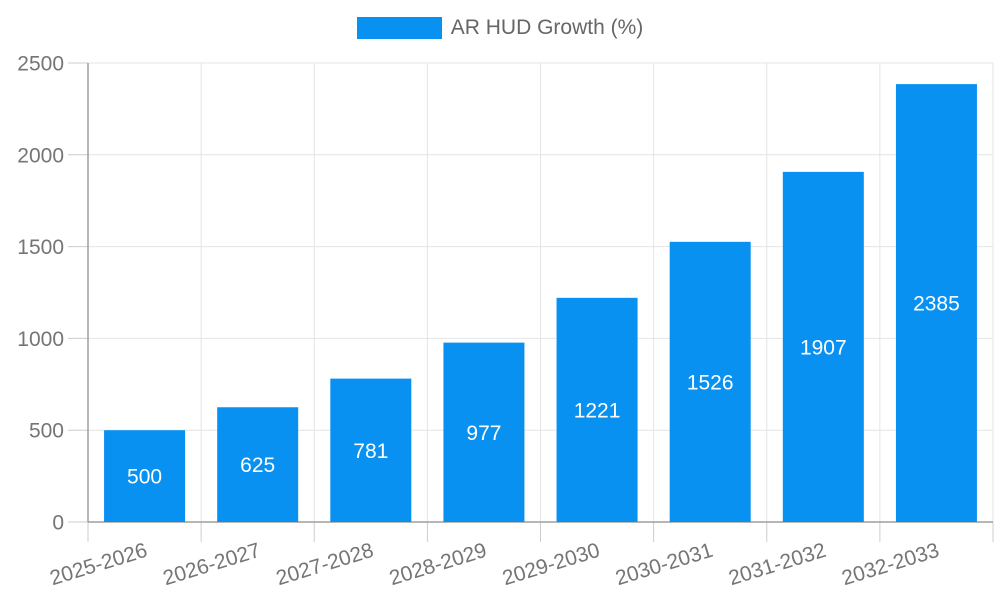  I want to click on legend-label: AR HUD Growth (%), so click(547, 27).